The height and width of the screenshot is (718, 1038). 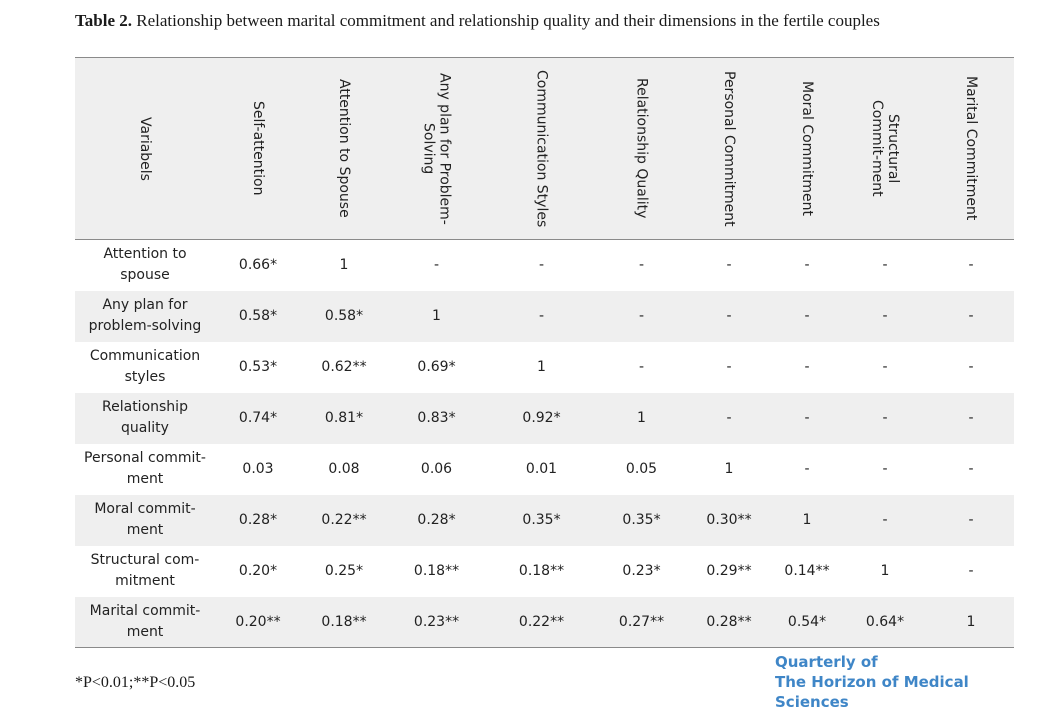 I want to click on row-label: Attention to spouse, so click(x=145, y=265).